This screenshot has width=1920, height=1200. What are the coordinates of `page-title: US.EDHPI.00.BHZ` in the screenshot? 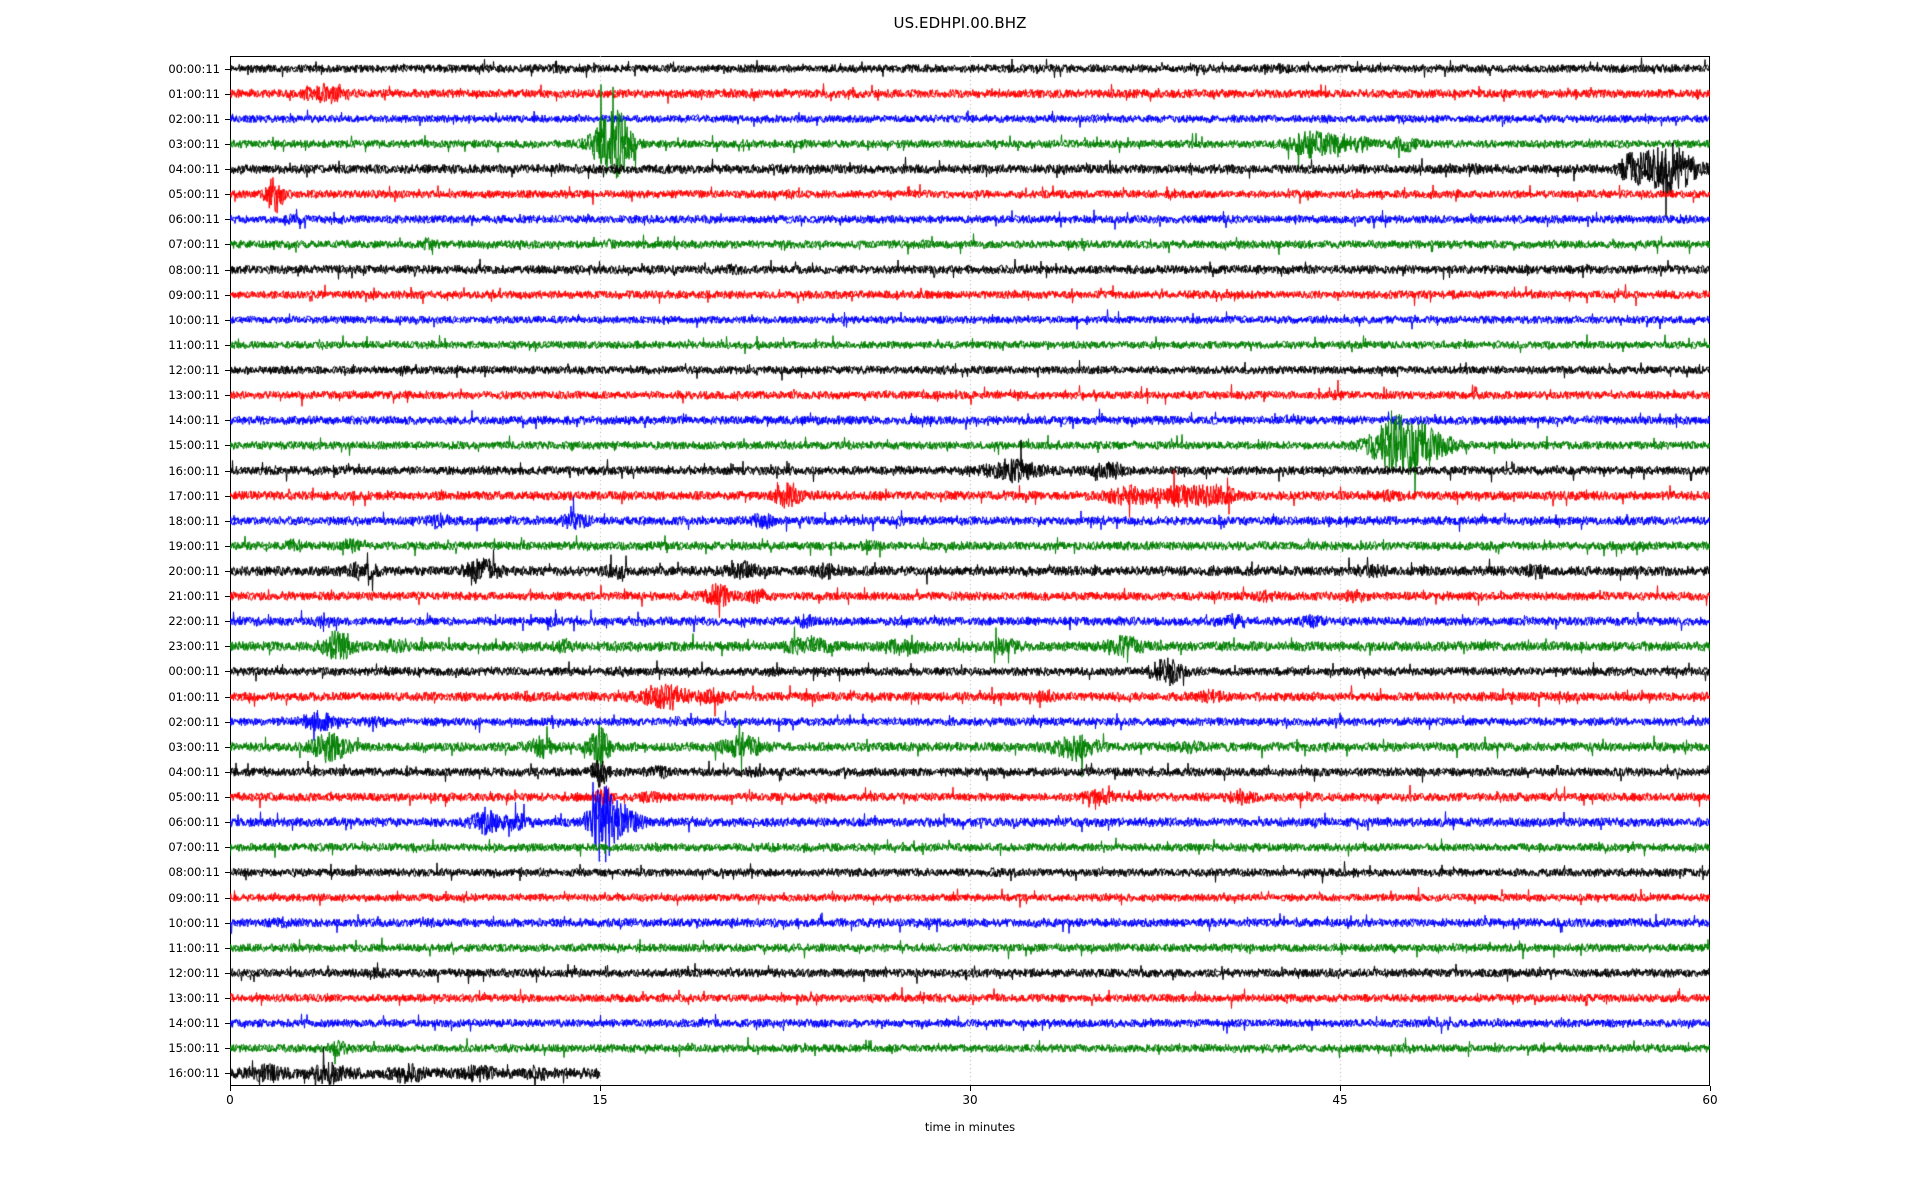 It's located at (960, 23).